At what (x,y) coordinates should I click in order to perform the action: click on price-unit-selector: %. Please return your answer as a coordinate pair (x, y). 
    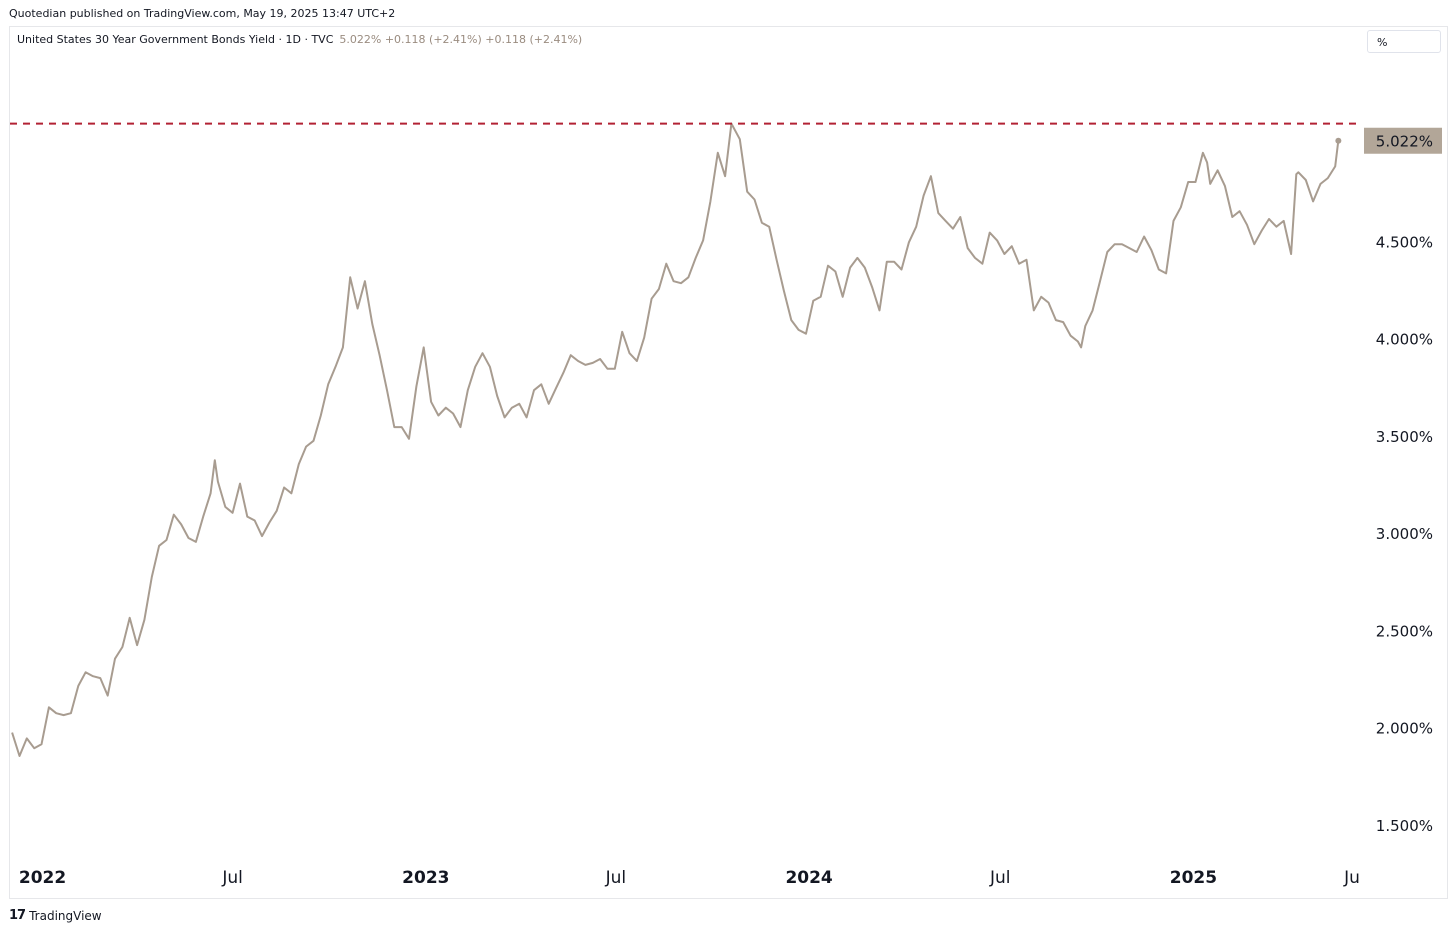
    Looking at the image, I should click on (1404, 41).